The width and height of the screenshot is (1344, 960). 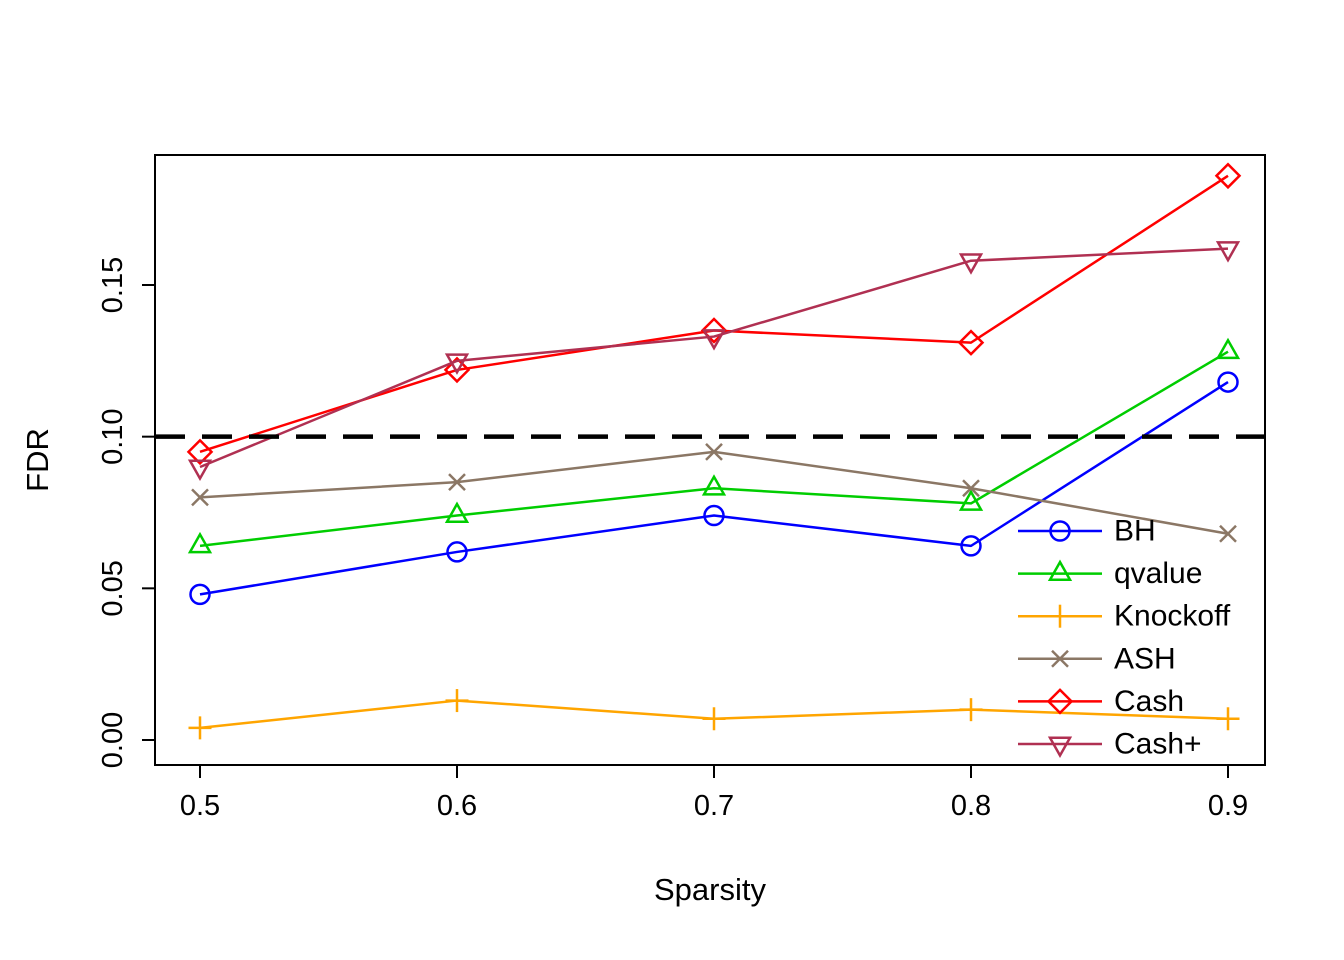 I want to click on x-axis: 0.5 0.6 0.7 0.8 0.9, so click(x=714, y=793).